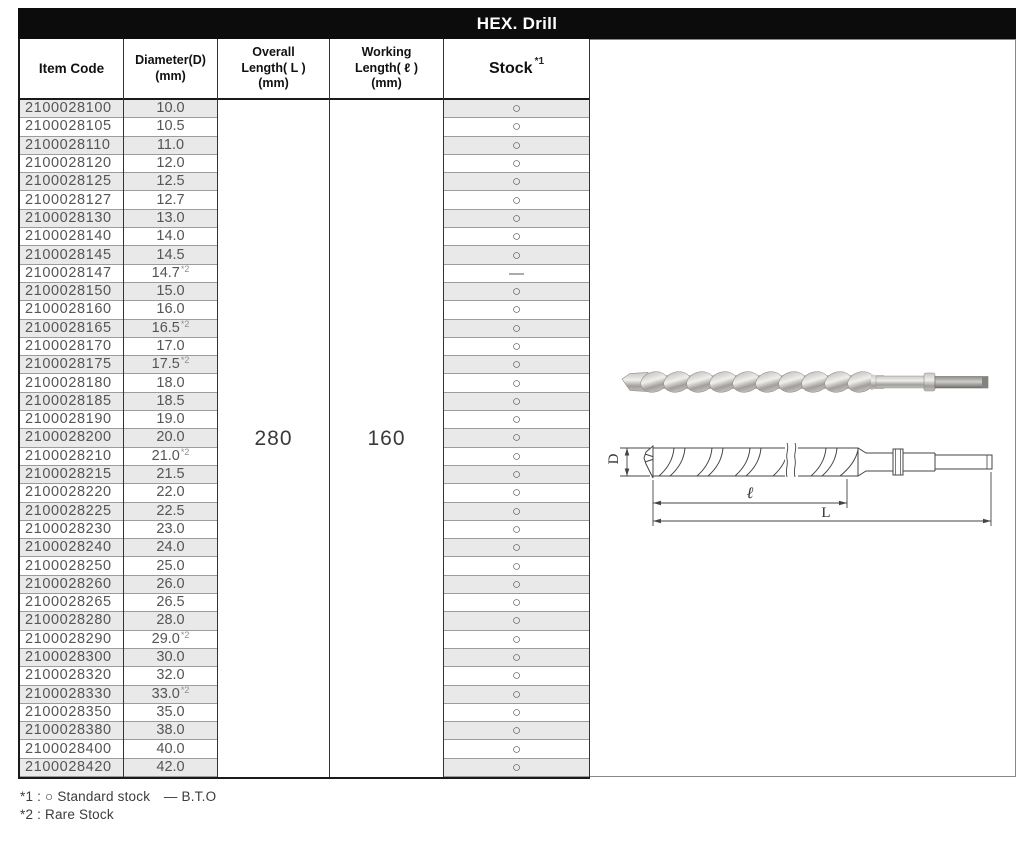  I want to click on diameter-cell: 22.0, so click(170, 493).